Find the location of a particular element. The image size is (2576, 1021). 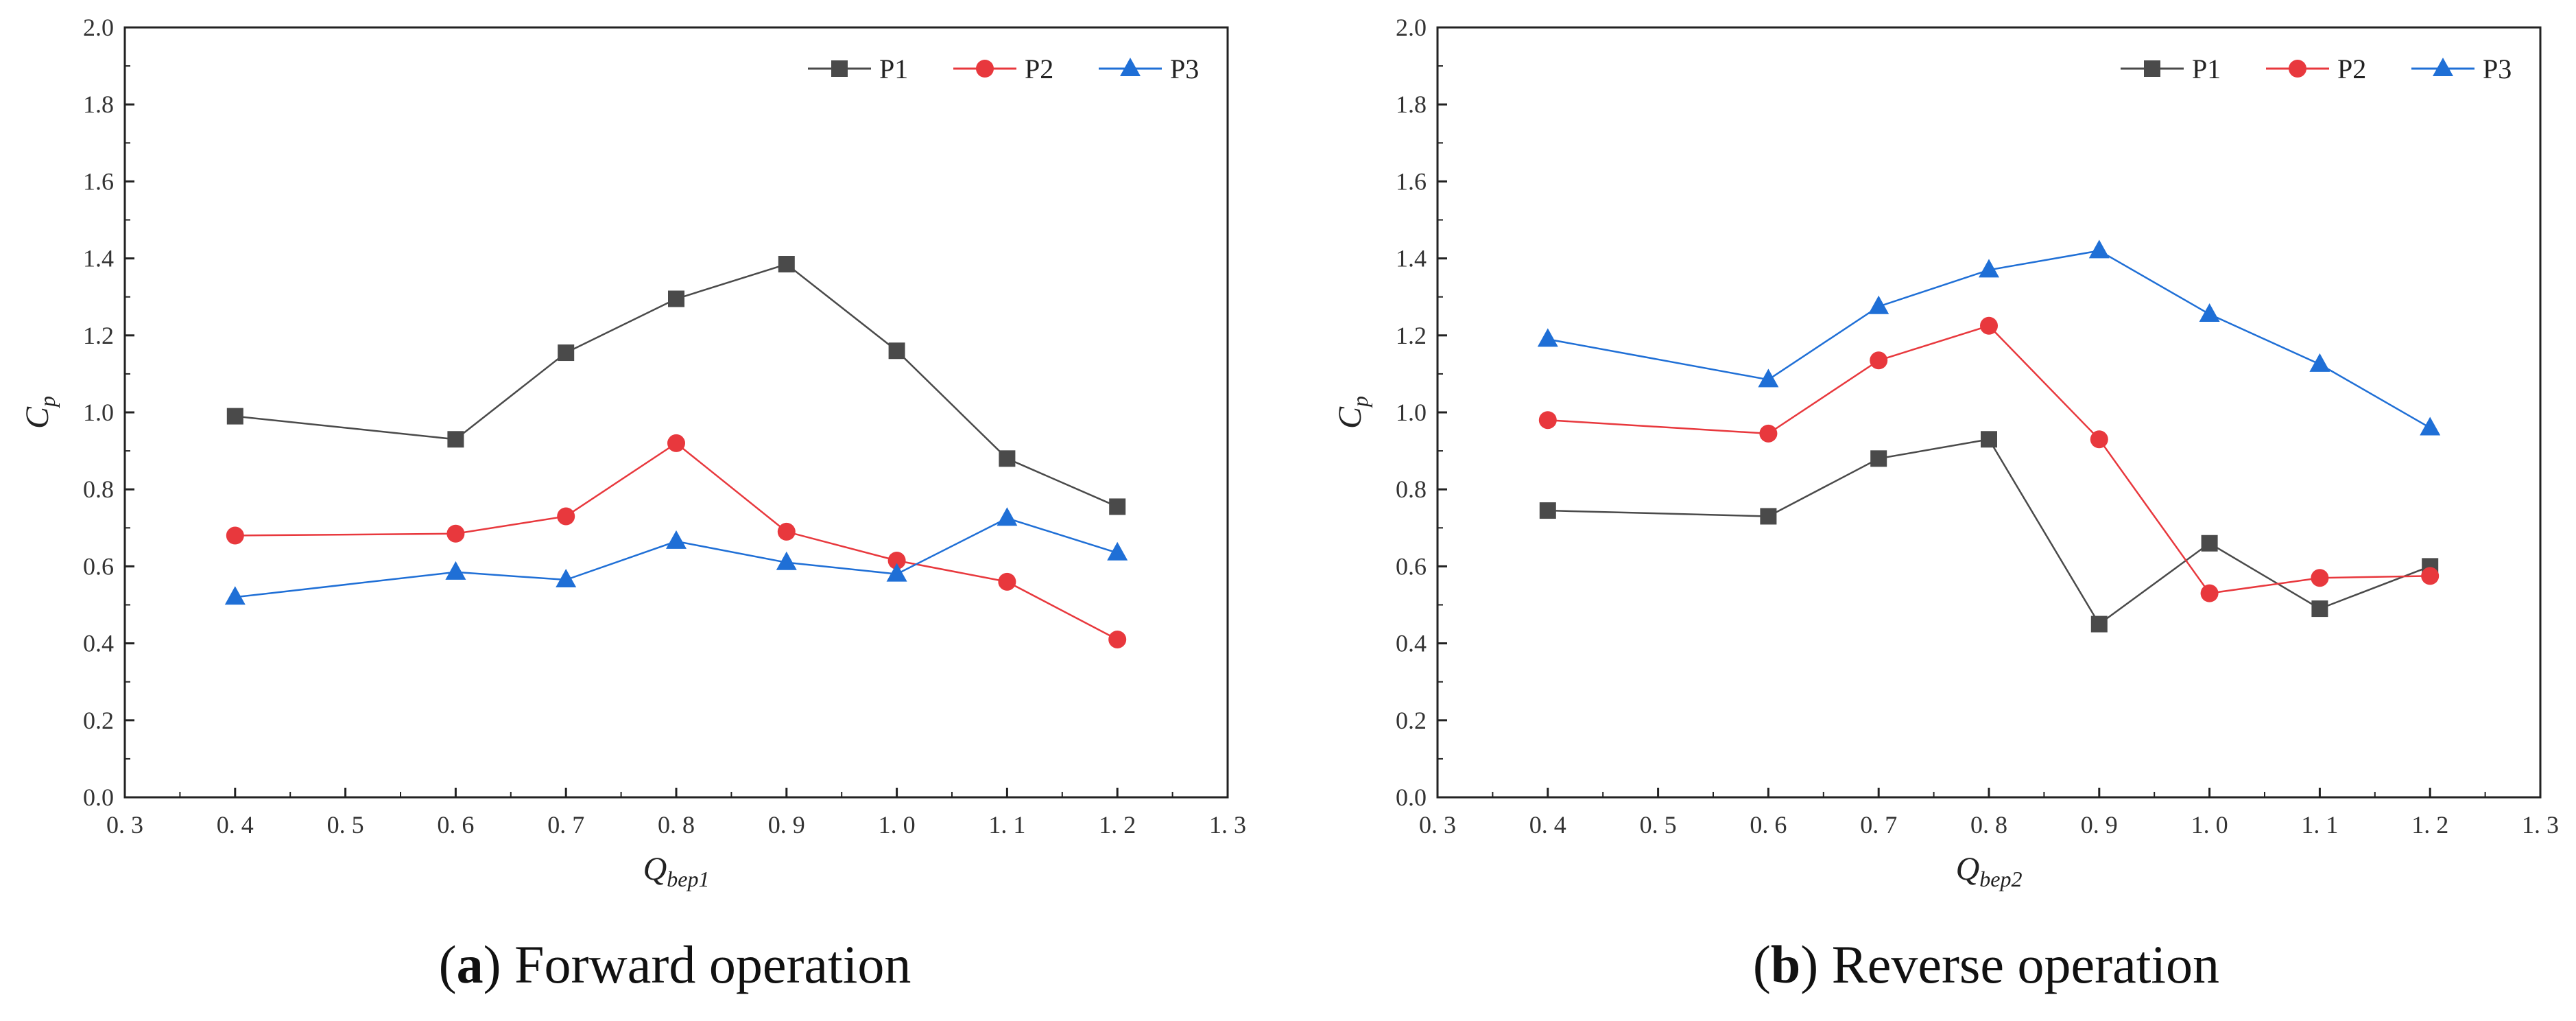

x-tick-label: 0. 5 is located at coordinates (1658, 825).